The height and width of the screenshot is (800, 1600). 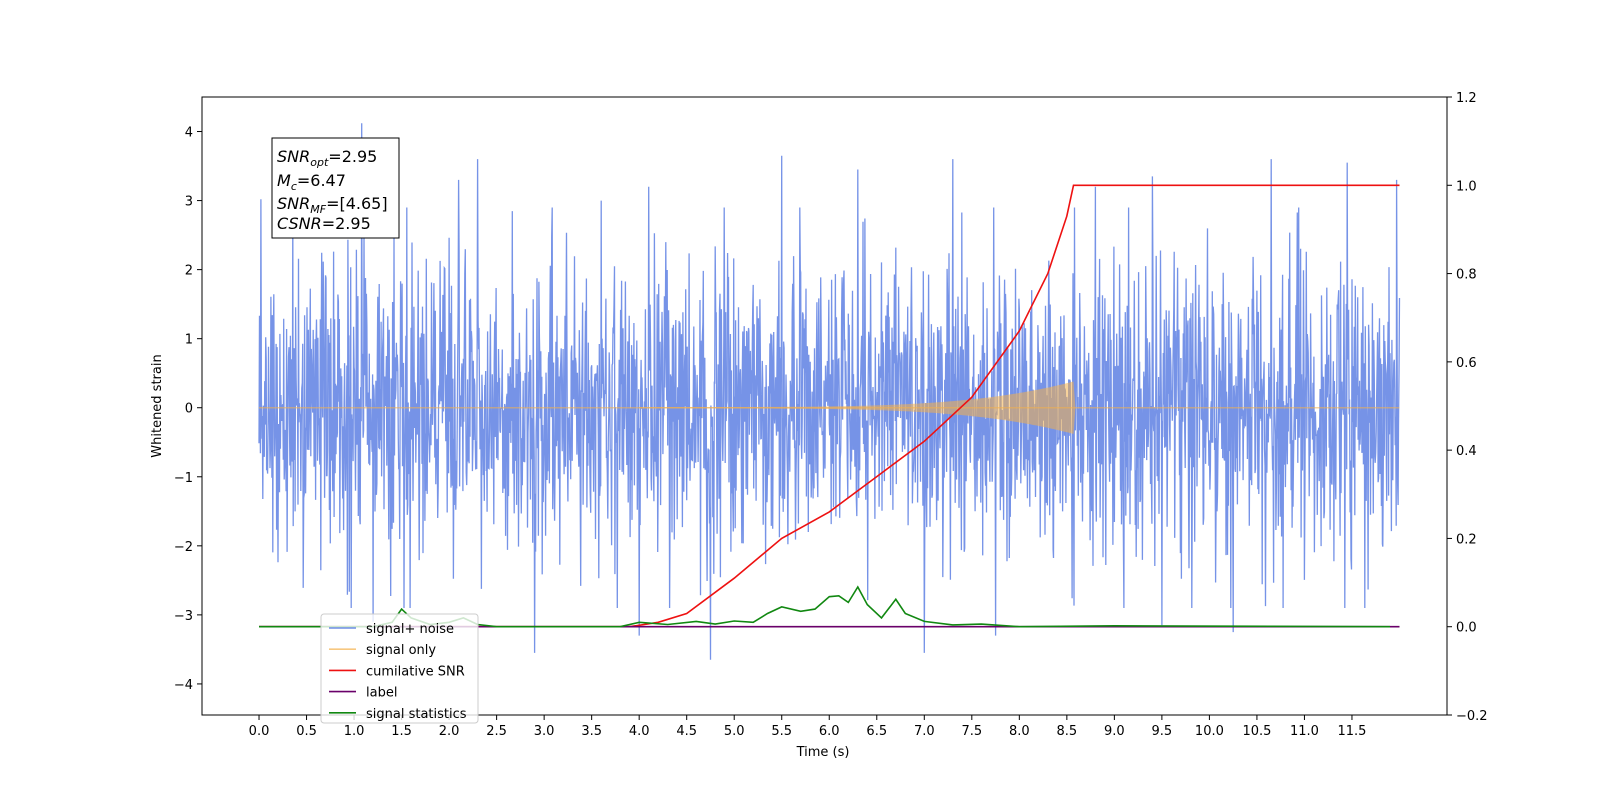 What do you see at coordinates (686, 731) in the screenshot?
I see `x-tick-label-9: 4.5` at bounding box center [686, 731].